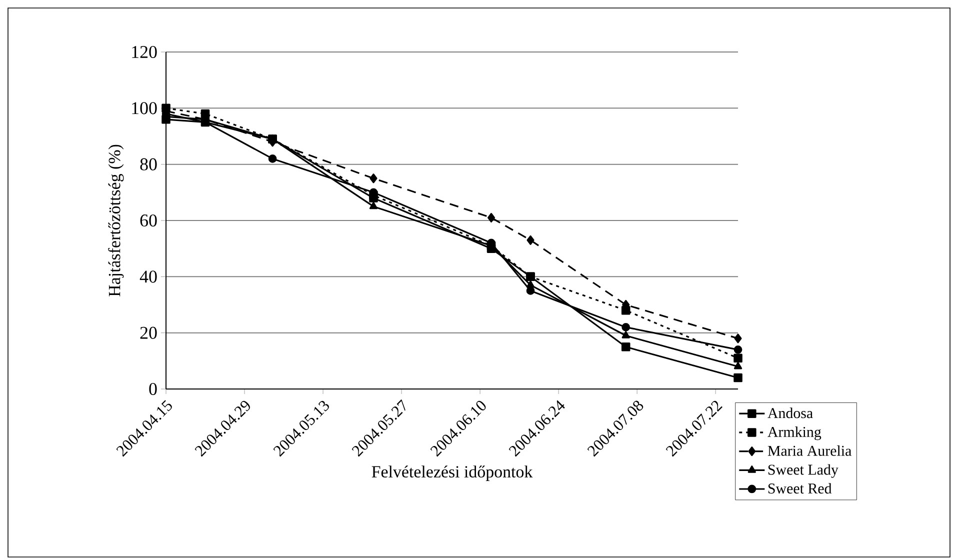 Image resolution: width=957 pixels, height=560 pixels. I want to click on legend-label: Armking, so click(795, 433).